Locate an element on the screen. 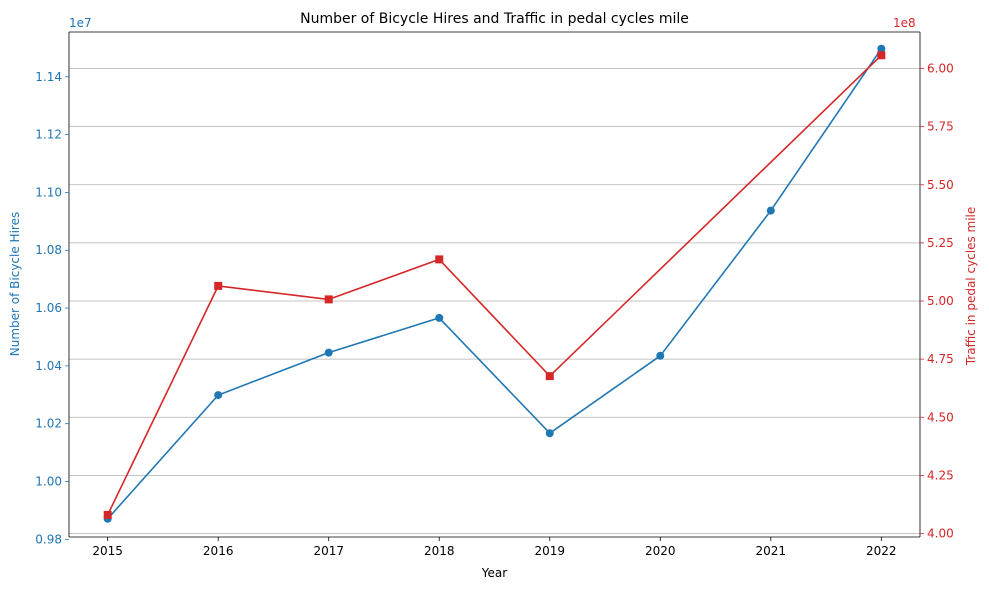  left-y-tick-label: 1.06 is located at coordinates (48, 308).